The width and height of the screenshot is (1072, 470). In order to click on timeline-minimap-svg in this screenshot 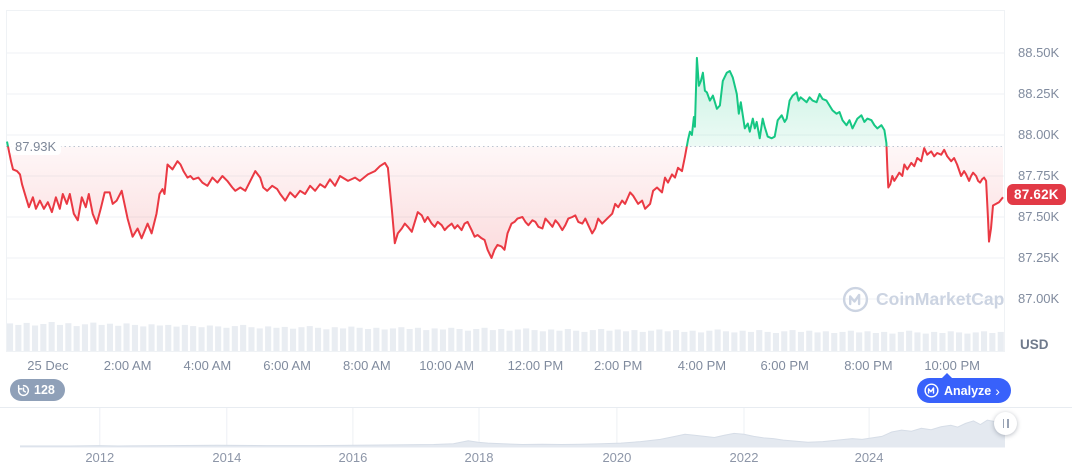, I will do `click(536, 427)`.